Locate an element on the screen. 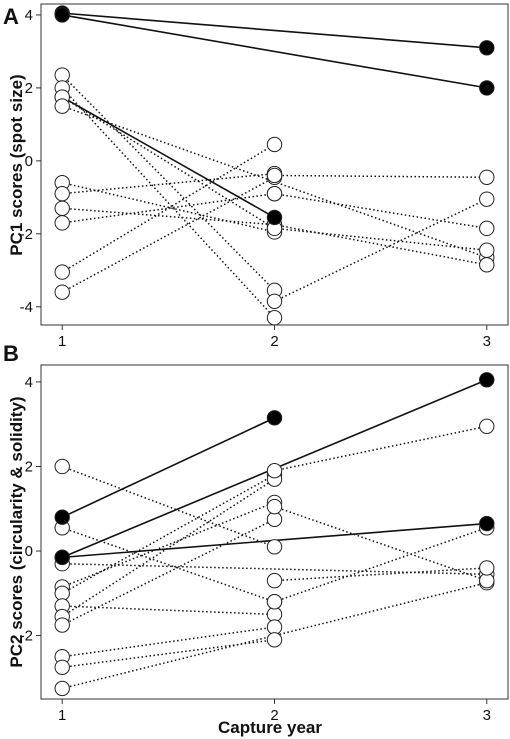  panel-b-y-tick-label: 2 is located at coordinates (29, 466).